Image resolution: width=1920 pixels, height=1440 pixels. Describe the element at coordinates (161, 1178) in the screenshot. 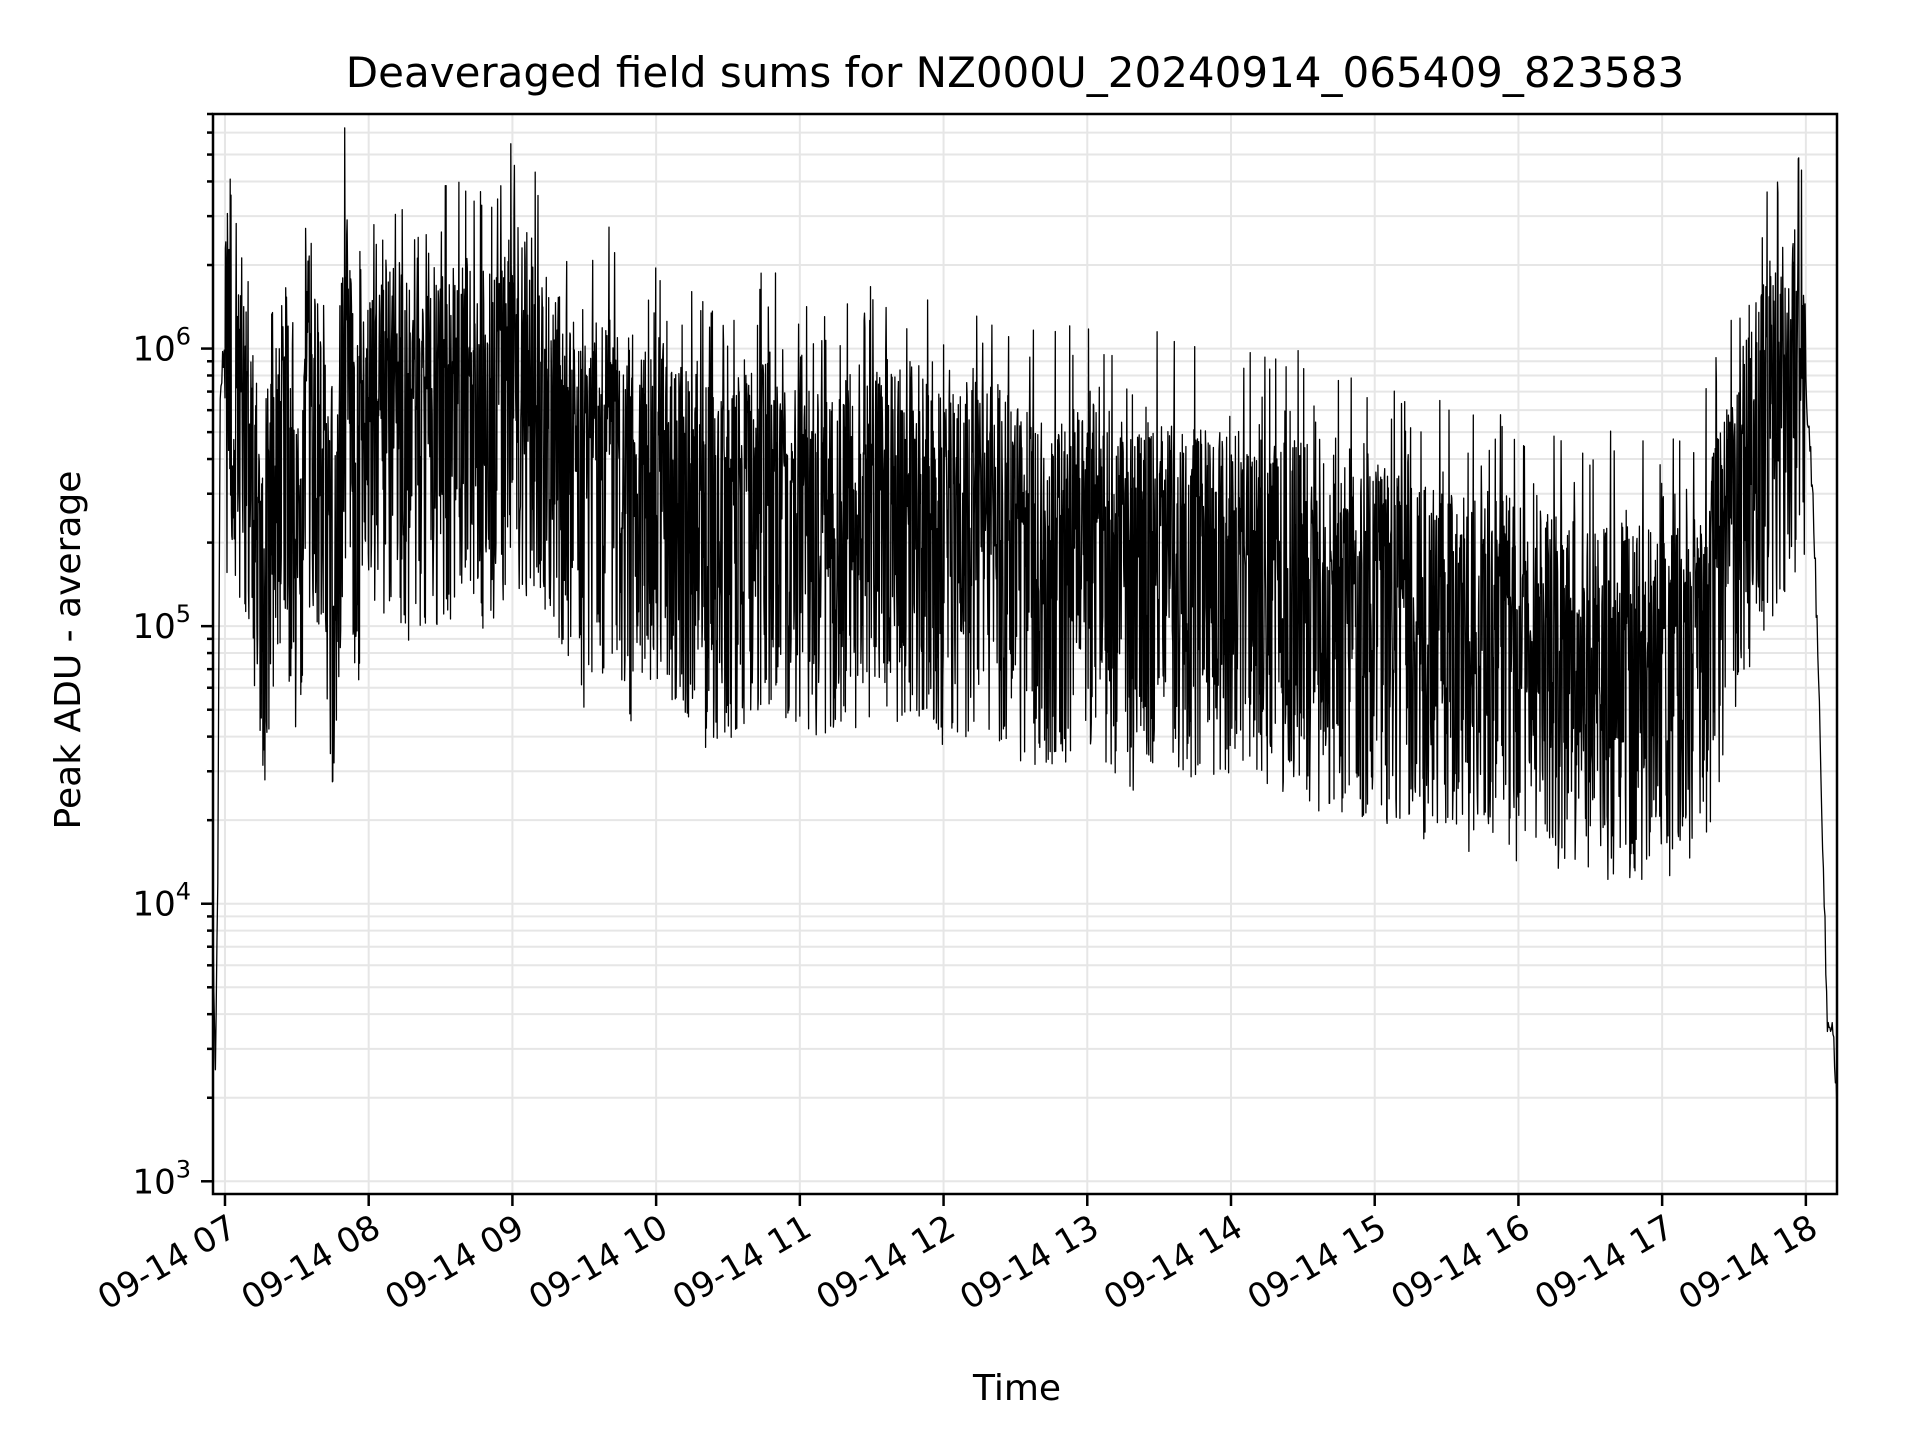

I see `y-tick-label: 10³` at that location.